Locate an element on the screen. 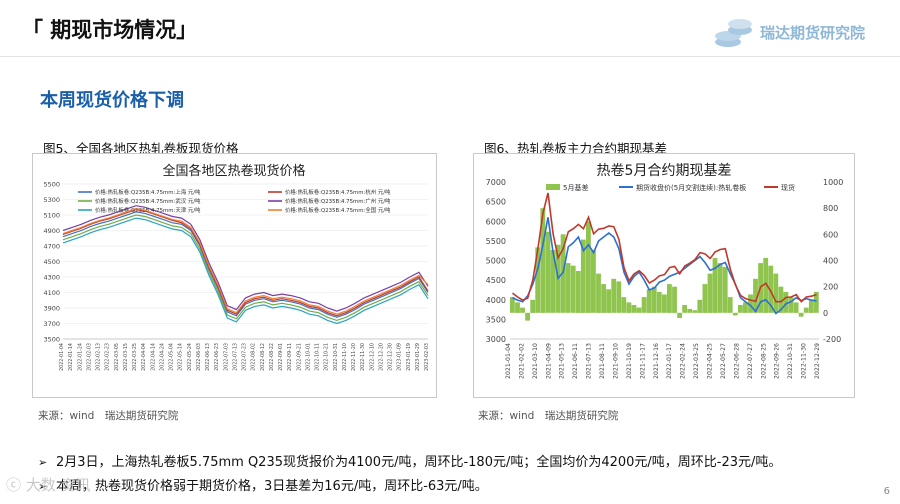 This screenshot has width=900, height=504. y-tick-label: 3700 is located at coordinates (51, 324).